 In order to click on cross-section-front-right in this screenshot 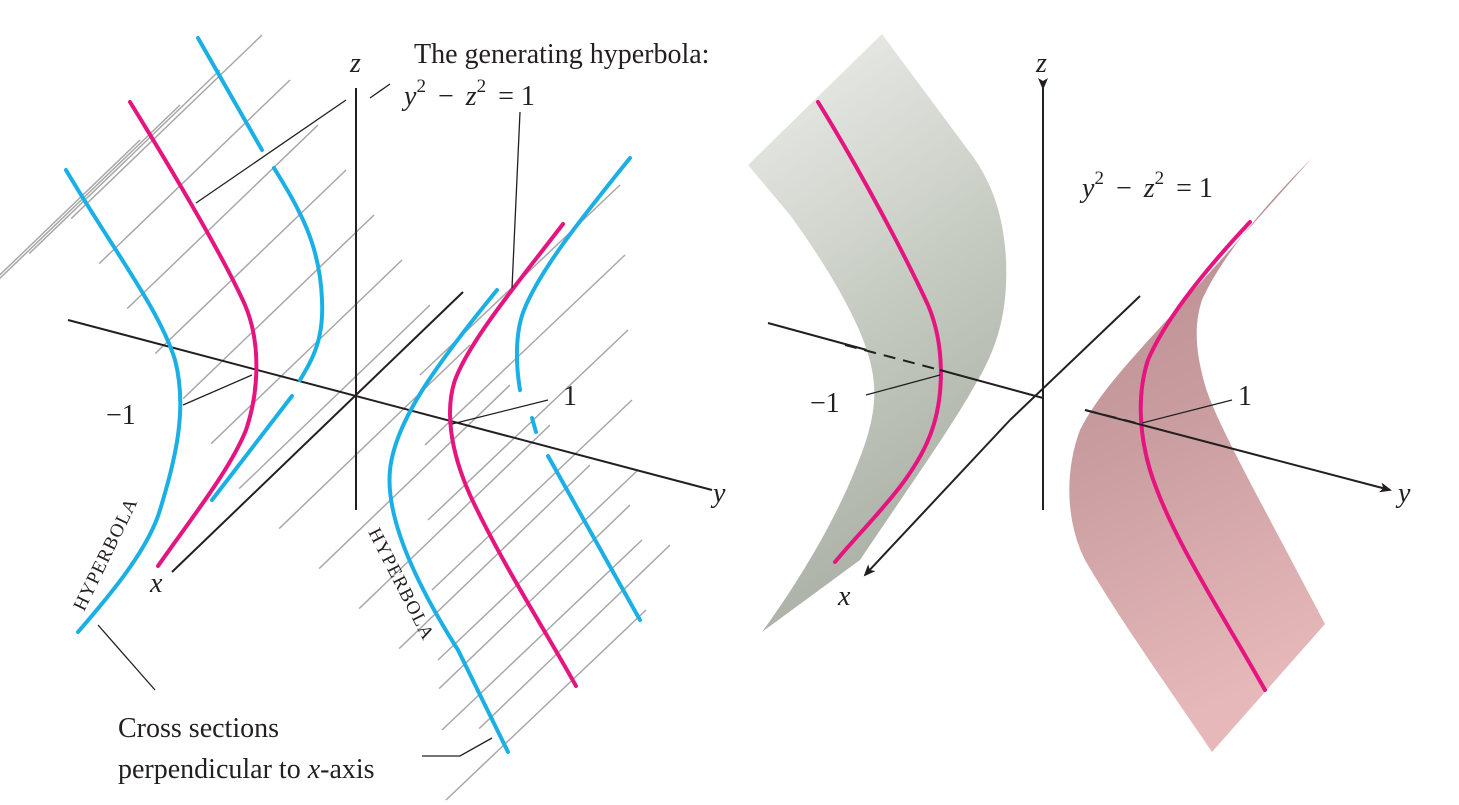, I will do `click(448, 521)`.